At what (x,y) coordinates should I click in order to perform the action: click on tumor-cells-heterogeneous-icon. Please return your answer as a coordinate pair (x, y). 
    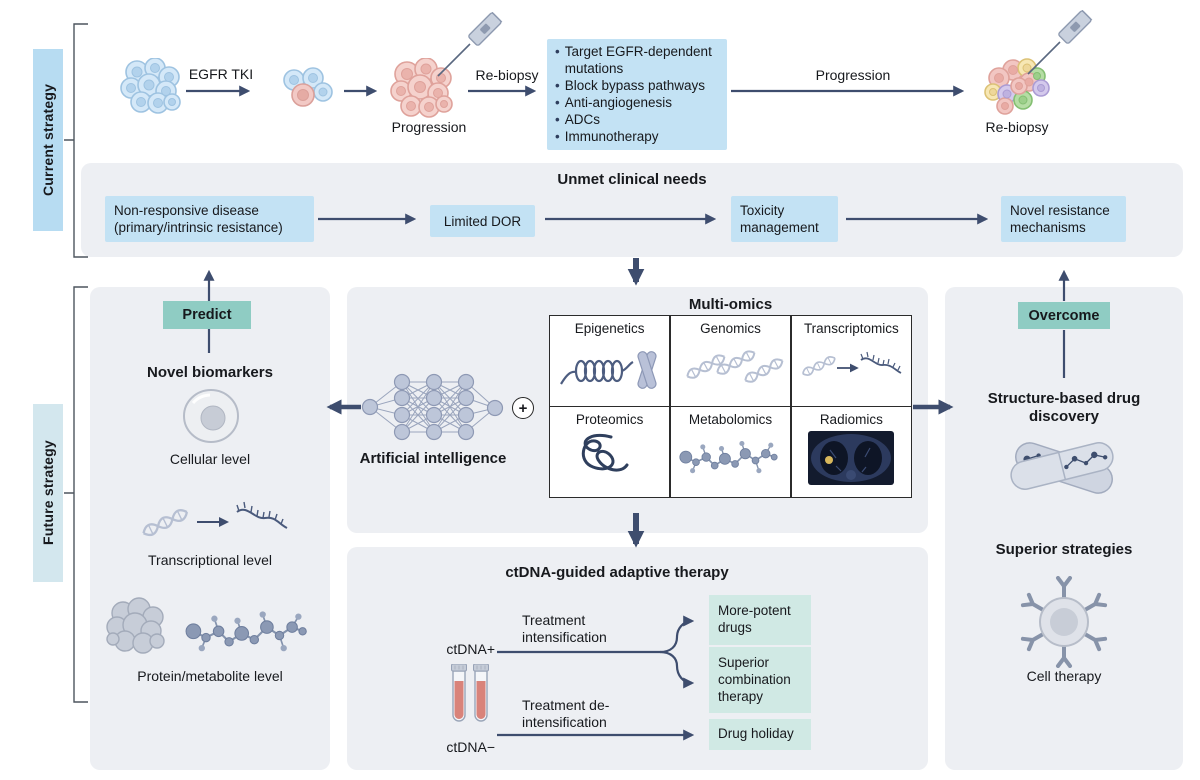
    Looking at the image, I should click on (1017, 86).